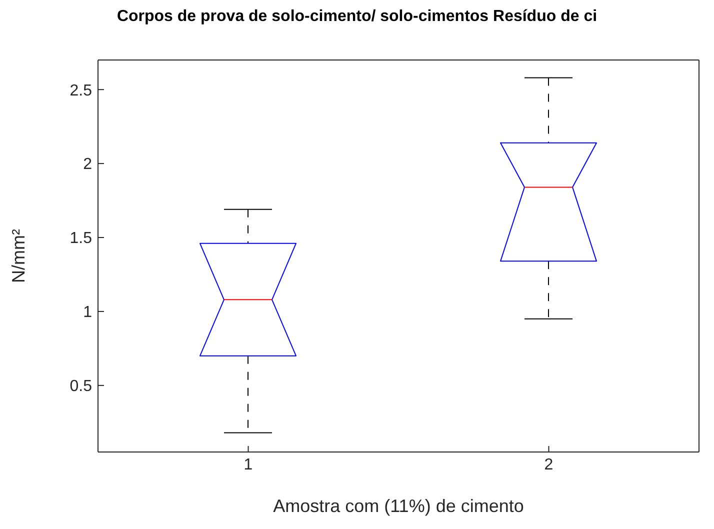  I want to click on y-tick-label: 1, so click(87, 313).